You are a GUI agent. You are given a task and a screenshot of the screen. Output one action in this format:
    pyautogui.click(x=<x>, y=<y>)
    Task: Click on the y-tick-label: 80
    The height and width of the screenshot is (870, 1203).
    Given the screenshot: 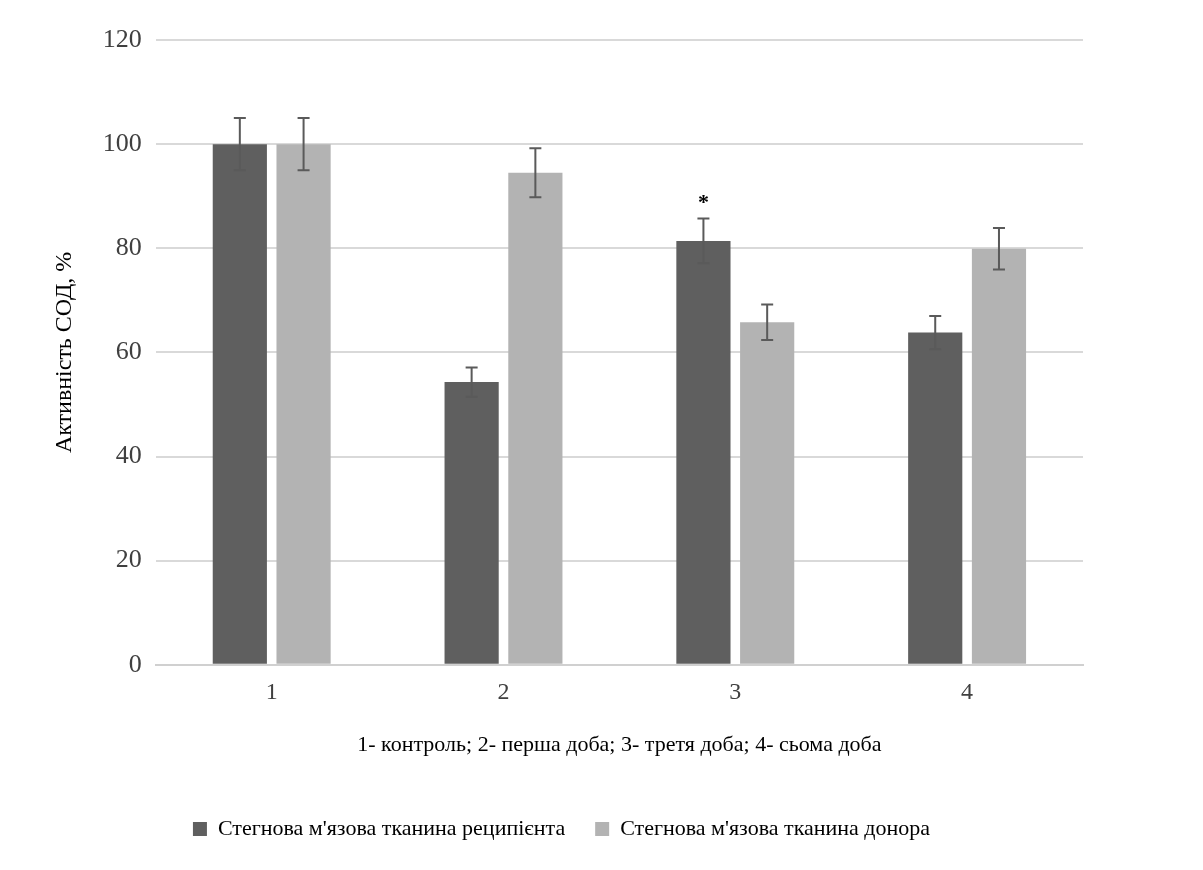 What is the action you would take?
    pyautogui.click(x=128, y=247)
    